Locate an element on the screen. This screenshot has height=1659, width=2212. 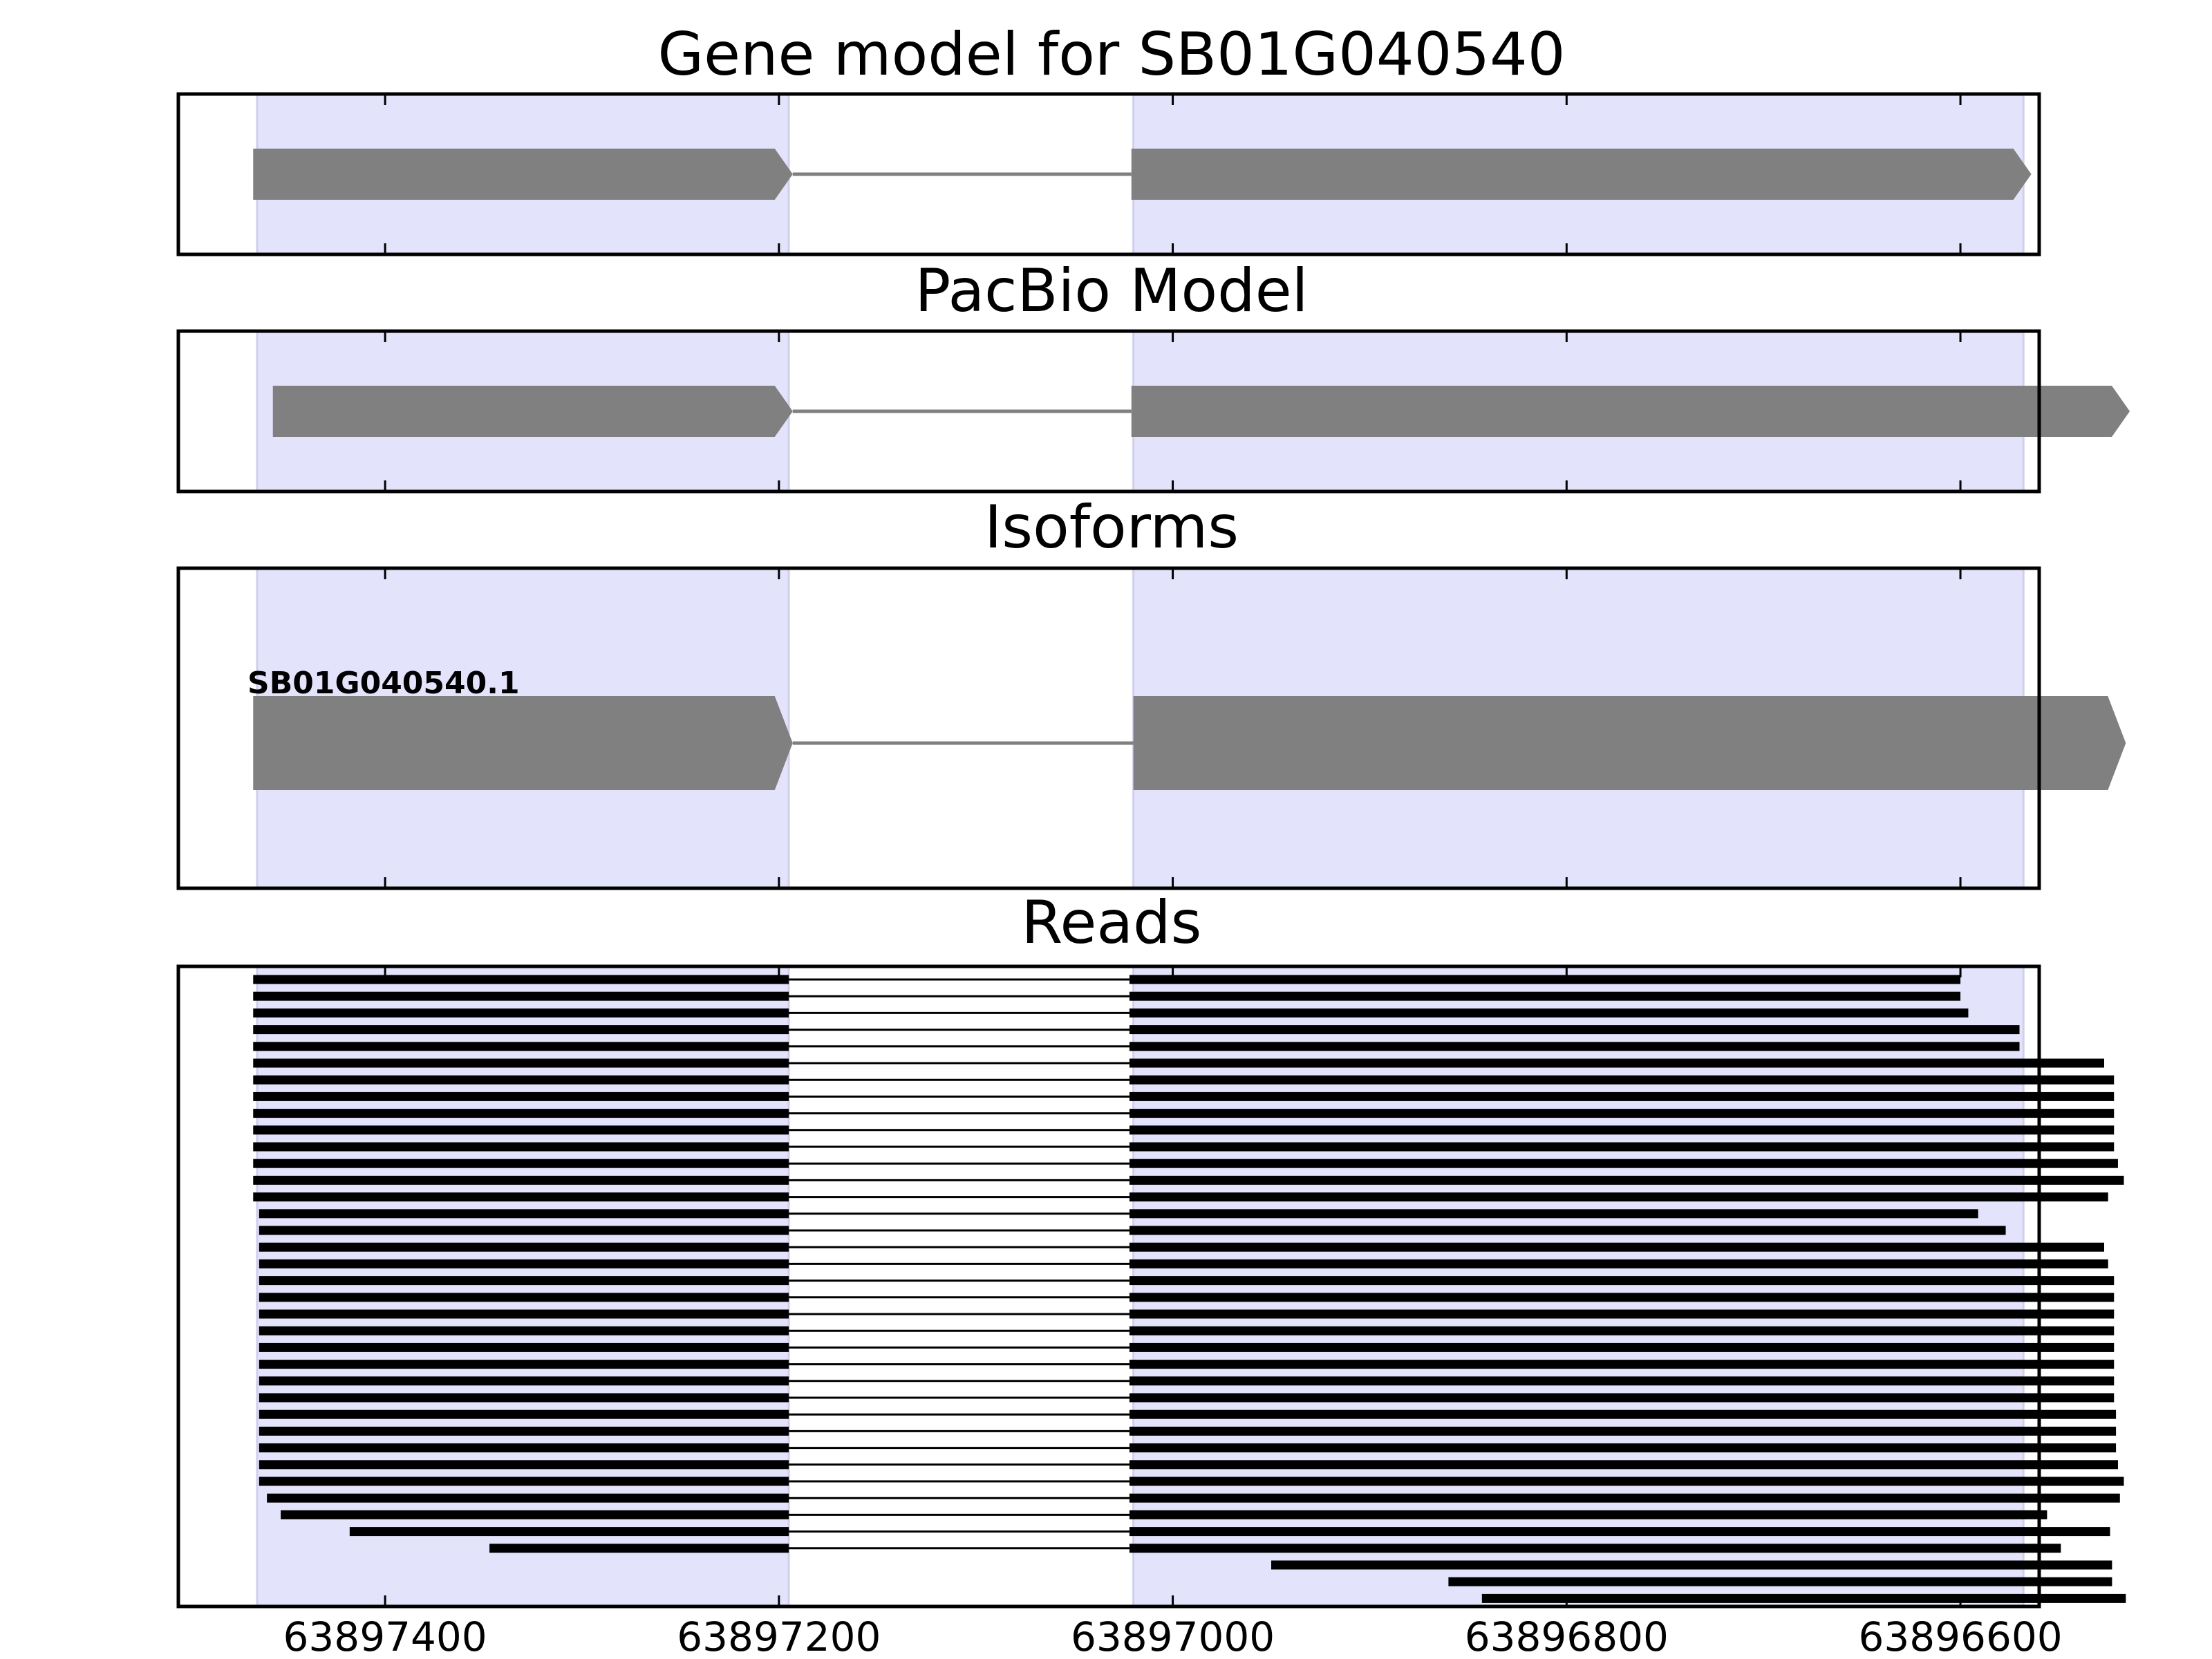
gene-model-panel is located at coordinates (1108, 174).